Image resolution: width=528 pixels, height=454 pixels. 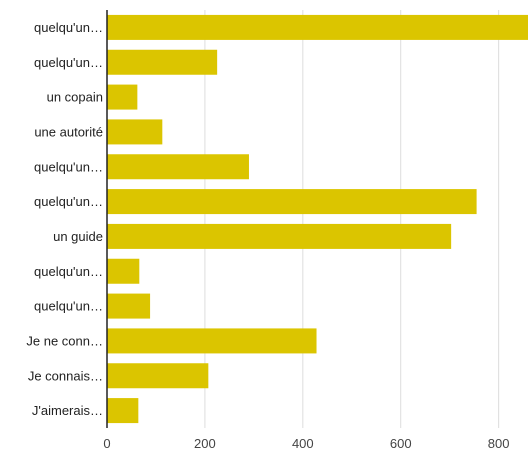 What do you see at coordinates (499, 443) in the screenshot?
I see `x-tick-label: 800` at bounding box center [499, 443].